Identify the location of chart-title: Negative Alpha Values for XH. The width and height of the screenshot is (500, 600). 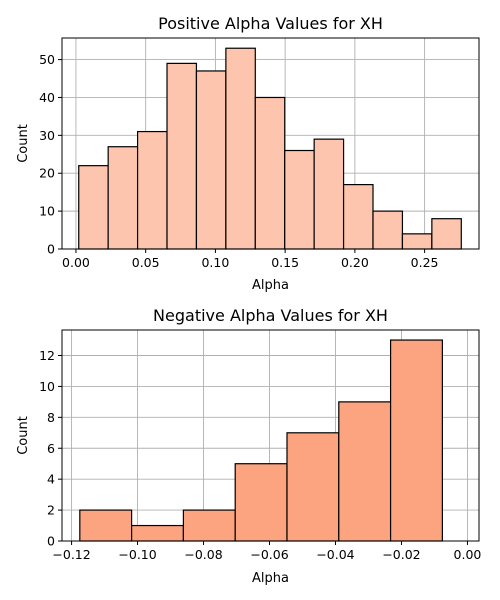
(270, 315).